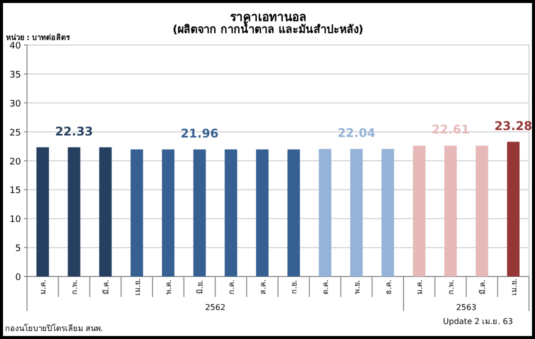 This screenshot has height=339, width=535. What do you see at coordinates (16, 220) in the screenshot?
I see `y-tick-label: 10` at bounding box center [16, 220].